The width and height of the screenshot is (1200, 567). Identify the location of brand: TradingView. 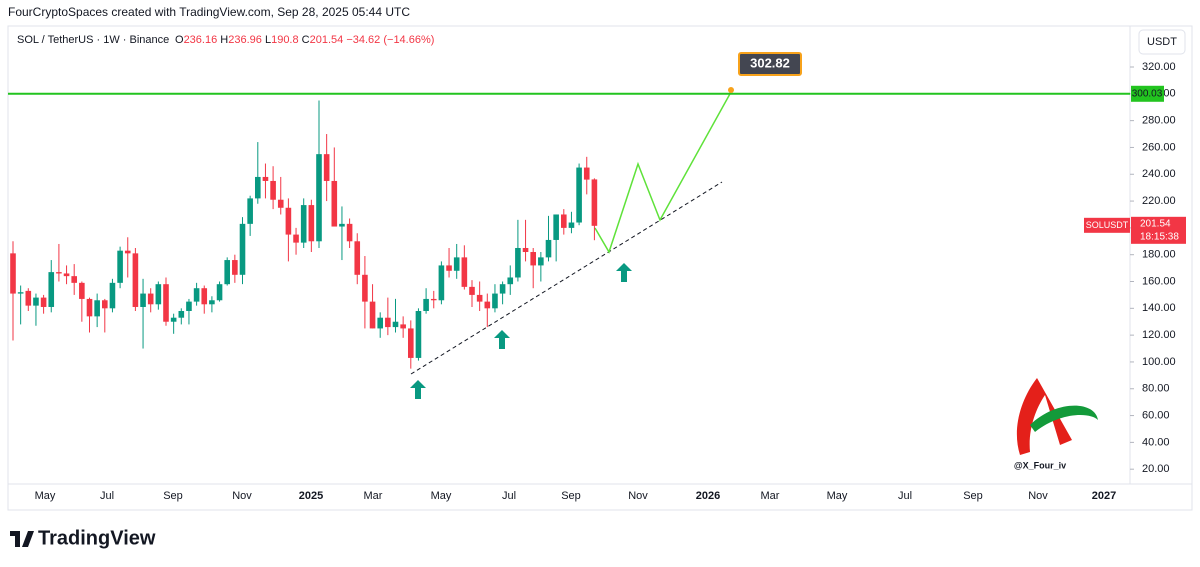
(97, 538).